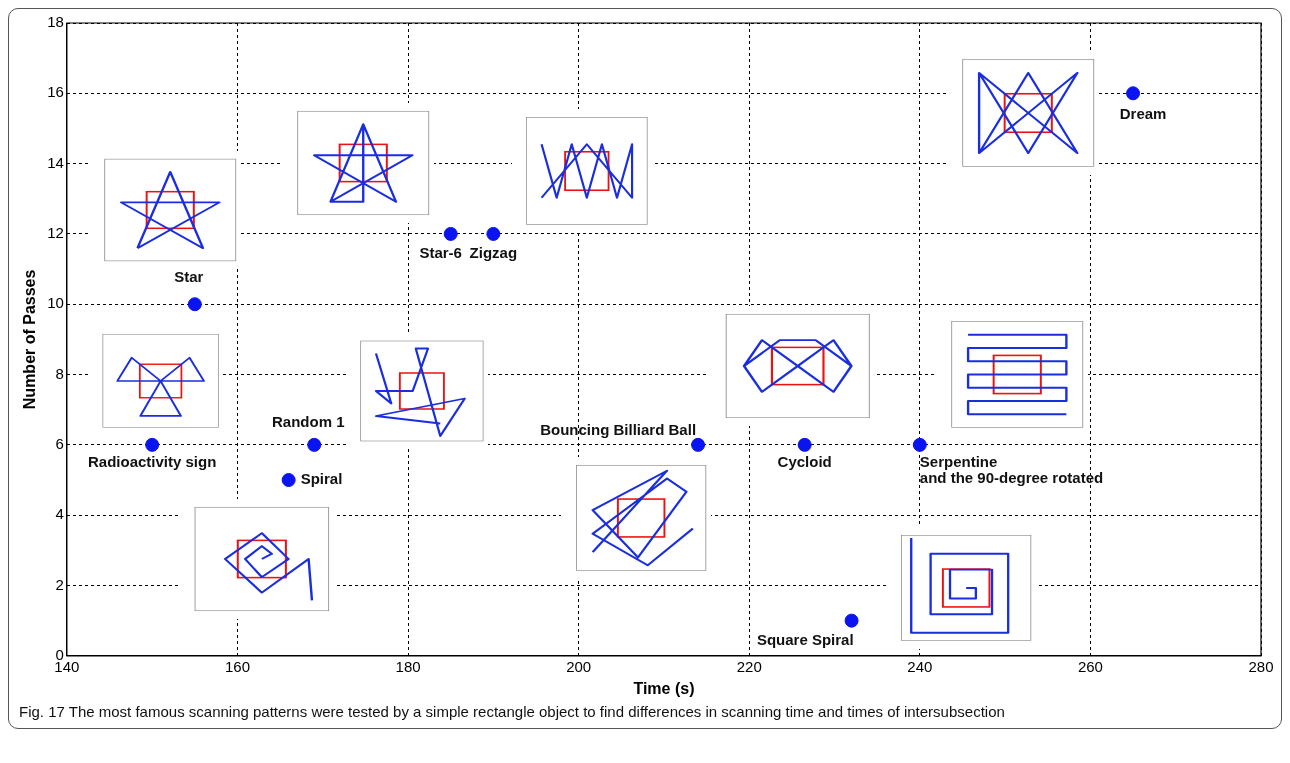 The width and height of the screenshot is (1290, 763). What do you see at coordinates (804, 462) in the screenshot?
I see `annotation: Cycloid` at bounding box center [804, 462].